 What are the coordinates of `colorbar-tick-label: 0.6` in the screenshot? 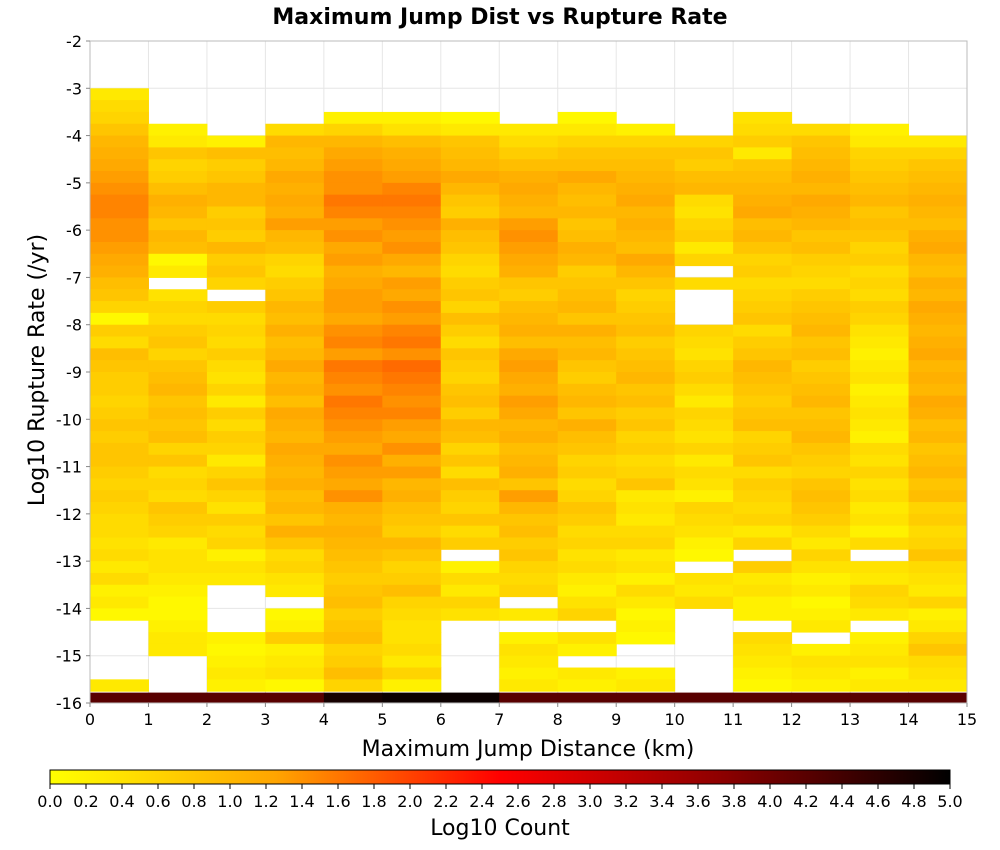 It's located at (157, 801).